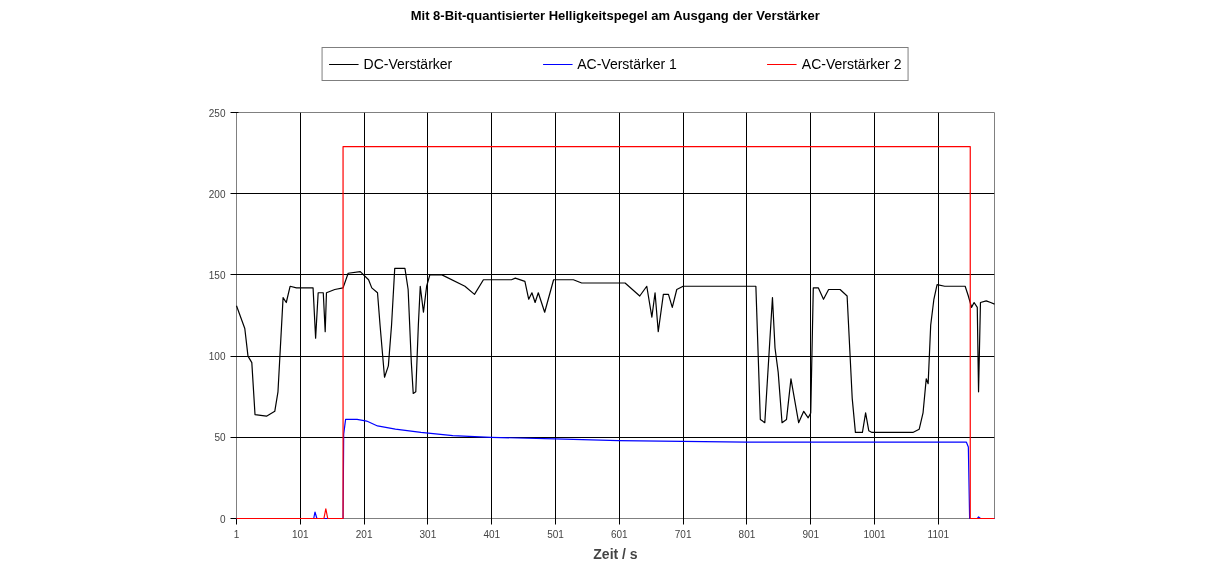 This screenshot has height=585, width=1224. Describe the element at coordinates (217, 275) in the screenshot. I see `y-tick-label: 150` at that location.